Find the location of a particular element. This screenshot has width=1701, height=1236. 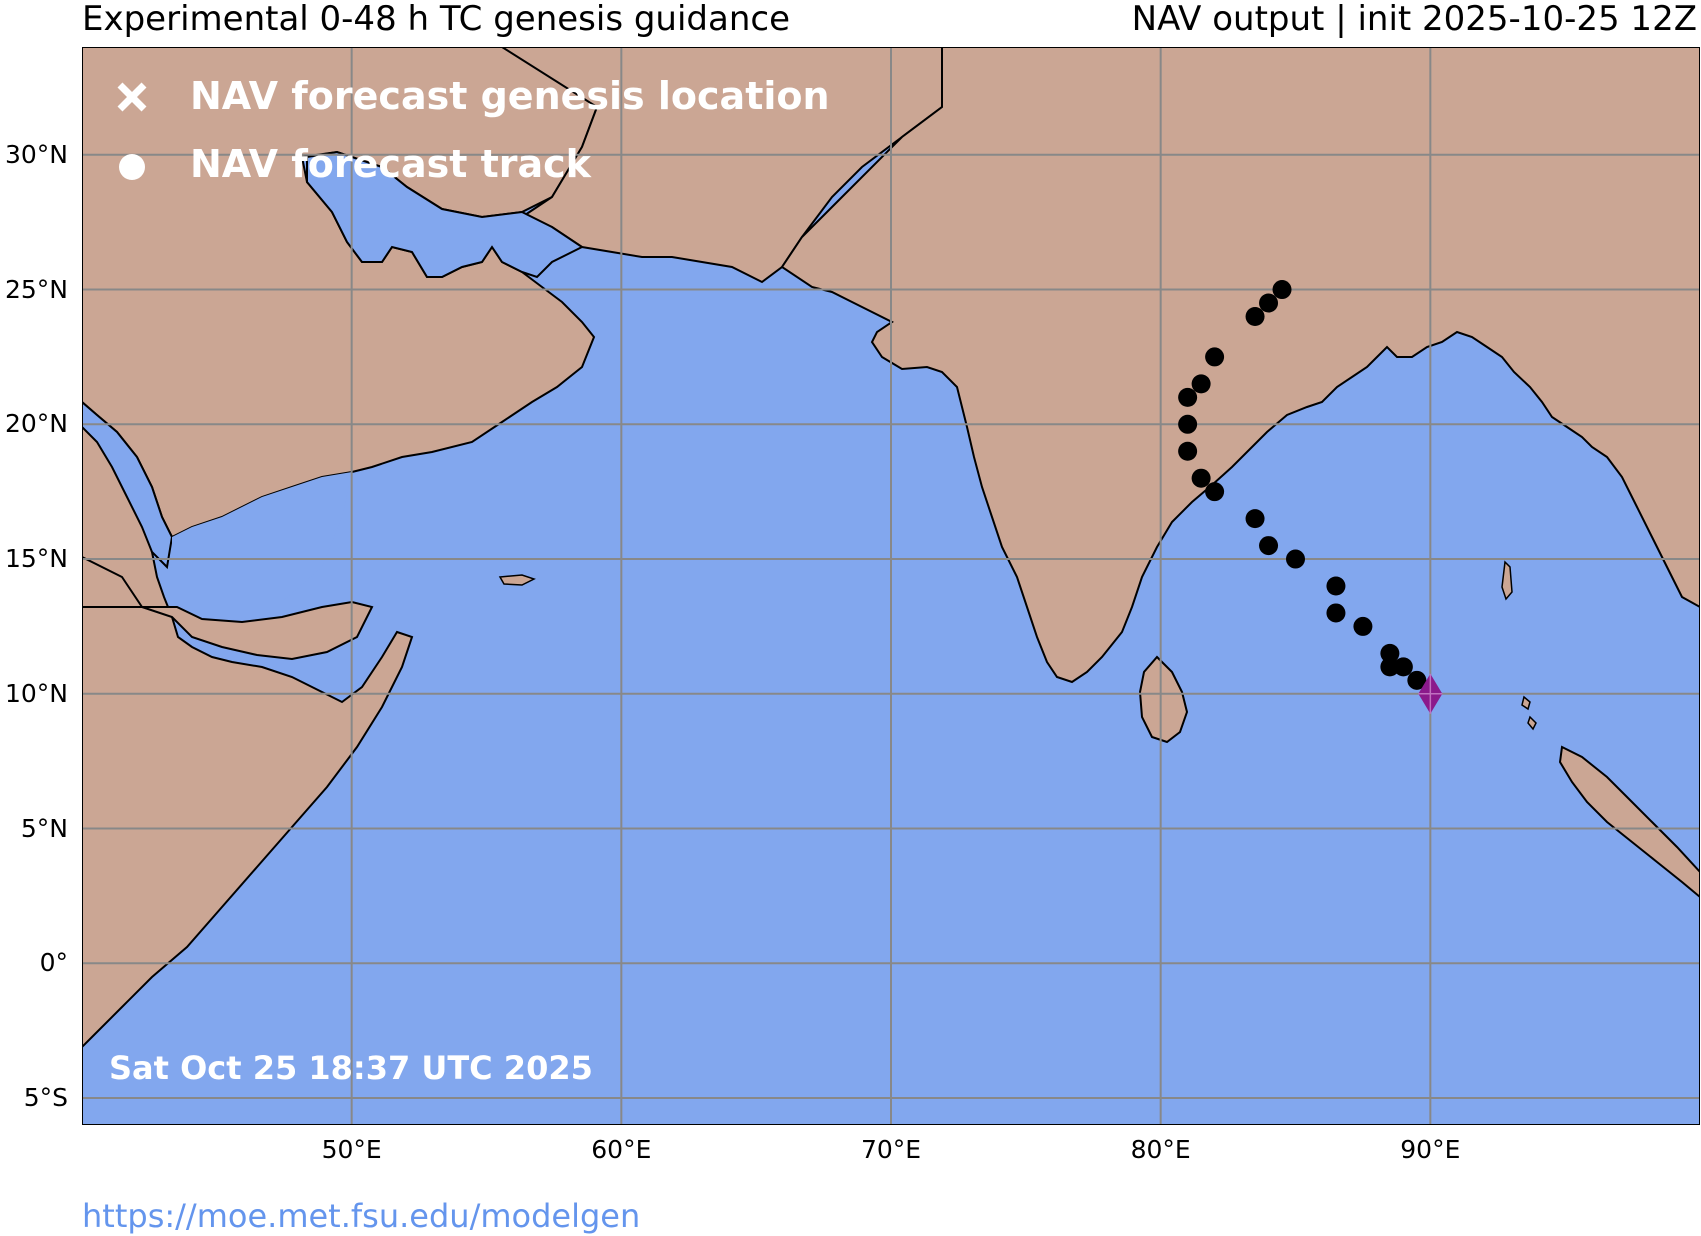

longitude-tick-label: 70°E is located at coordinates (891, 1149).